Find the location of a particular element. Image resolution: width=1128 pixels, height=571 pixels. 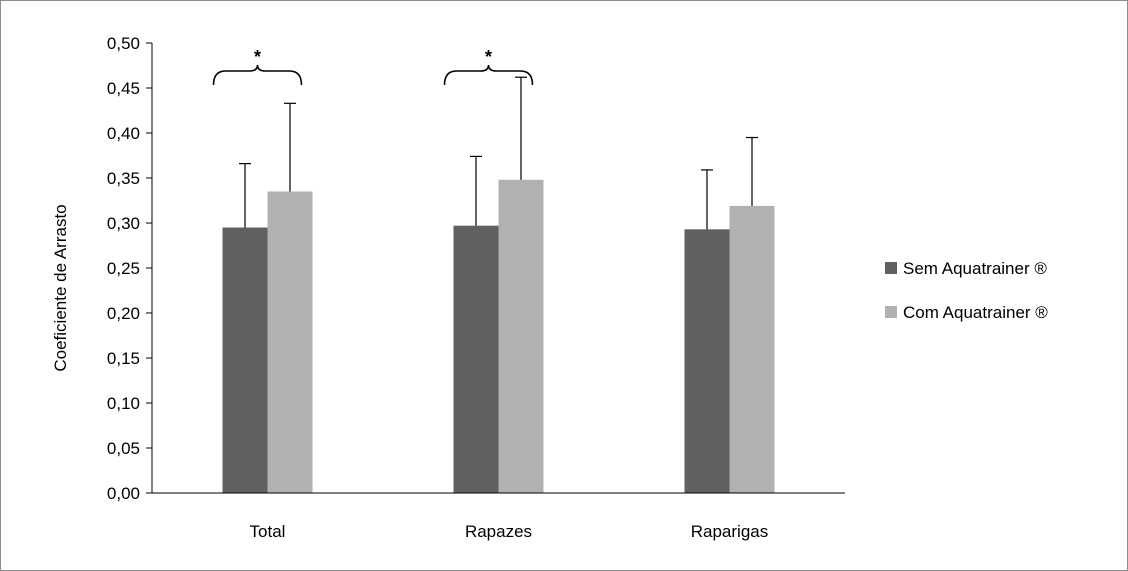

y-tick-label: 0,40 is located at coordinates (123, 133).